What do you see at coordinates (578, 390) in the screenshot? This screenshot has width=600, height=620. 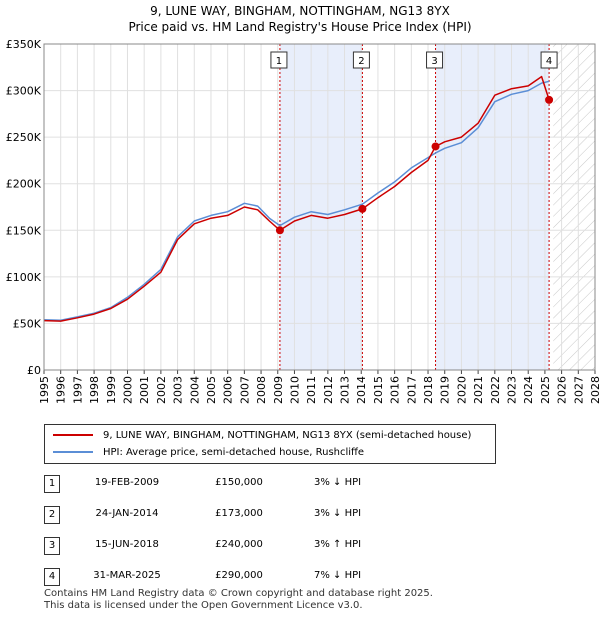 I see `x-tick-label: 2027` at bounding box center [578, 390].